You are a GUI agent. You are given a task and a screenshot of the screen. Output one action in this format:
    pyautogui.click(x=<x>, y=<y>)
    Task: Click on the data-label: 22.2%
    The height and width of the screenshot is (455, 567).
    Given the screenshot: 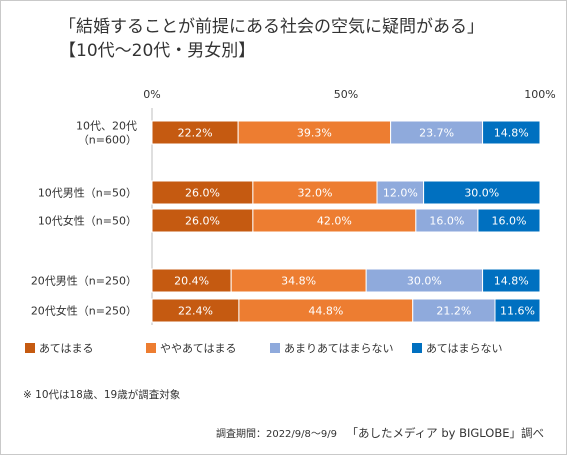 What is the action you would take?
    pyautogui.click(x=195, y=133)
    